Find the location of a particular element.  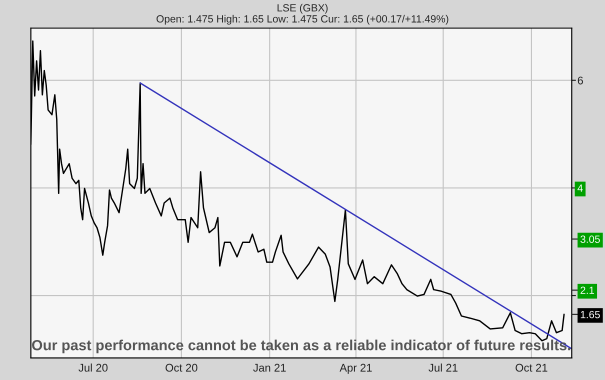

chart-subtitle: Open: 1.475 High: 1.65 Low: 1.475 Cur: 1.65 (+00.17/+11.49%) is located at coordinates (302, 19).